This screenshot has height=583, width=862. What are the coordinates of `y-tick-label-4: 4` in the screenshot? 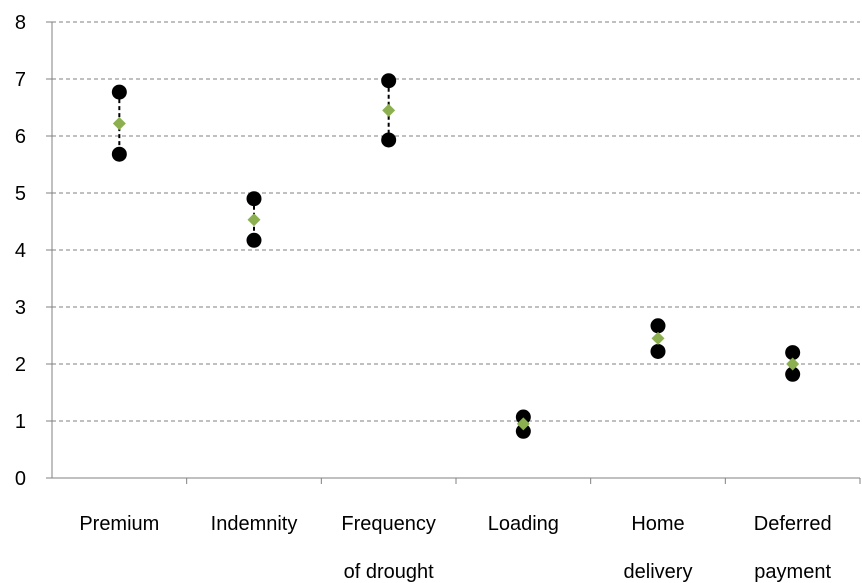 It's located at (20, 251).